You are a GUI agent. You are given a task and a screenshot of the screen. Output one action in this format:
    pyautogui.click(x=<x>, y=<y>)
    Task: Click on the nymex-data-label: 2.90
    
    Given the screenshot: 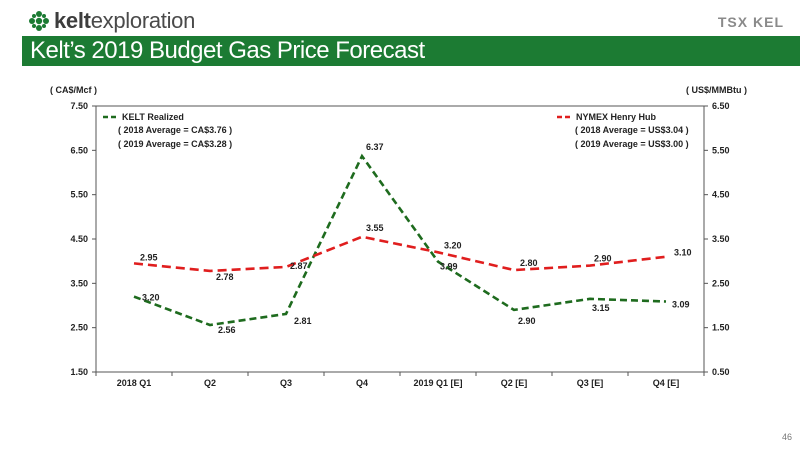 What is the action you would take?
    pyautogui.click(x=603, y=259)
    